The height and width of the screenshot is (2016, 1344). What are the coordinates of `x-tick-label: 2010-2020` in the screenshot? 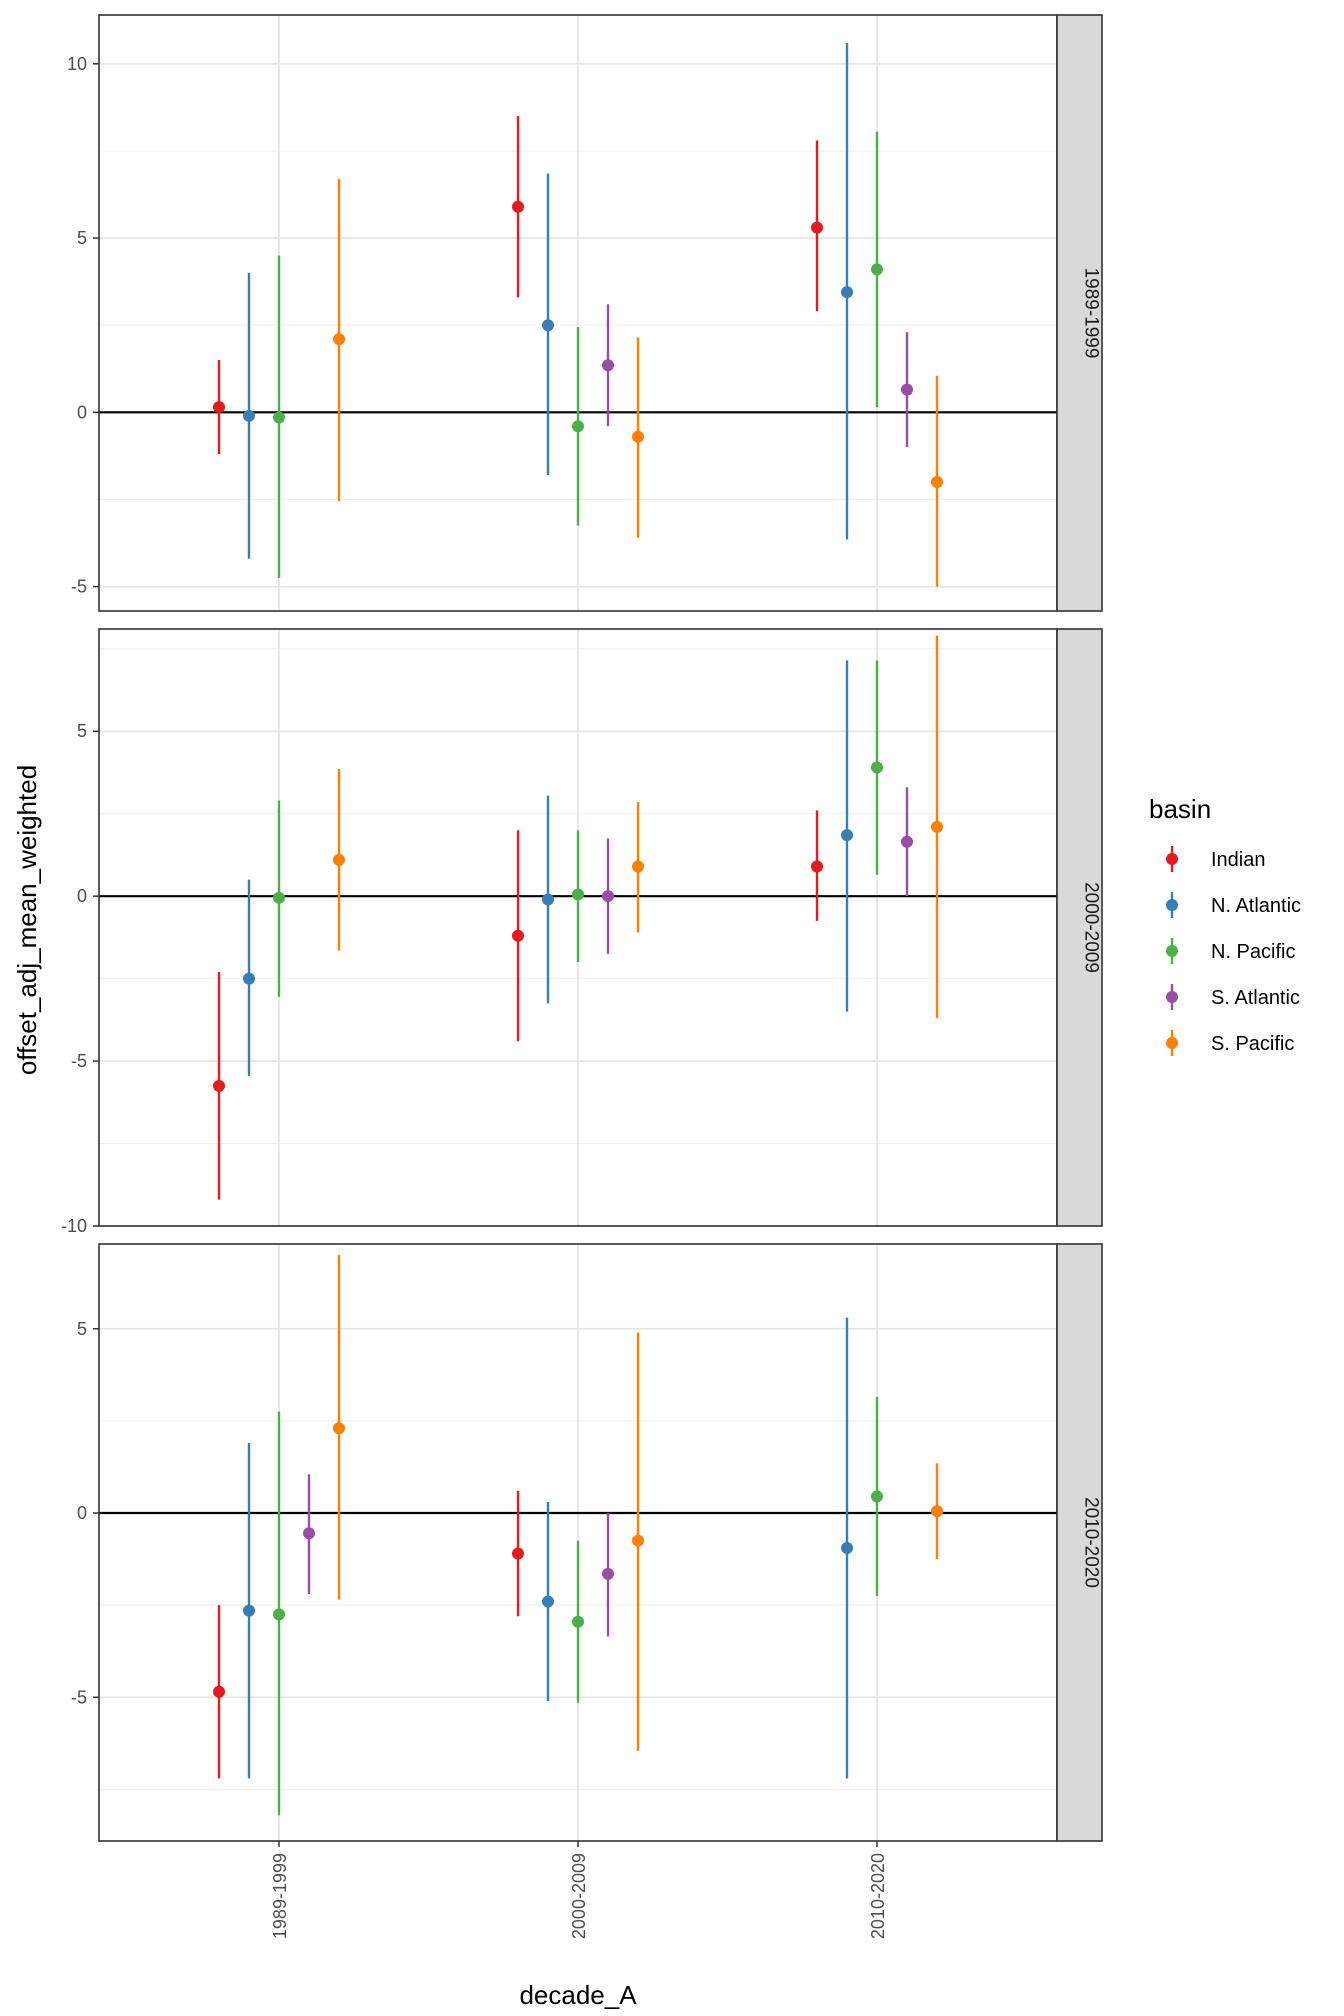 It's located at (878, 1896).